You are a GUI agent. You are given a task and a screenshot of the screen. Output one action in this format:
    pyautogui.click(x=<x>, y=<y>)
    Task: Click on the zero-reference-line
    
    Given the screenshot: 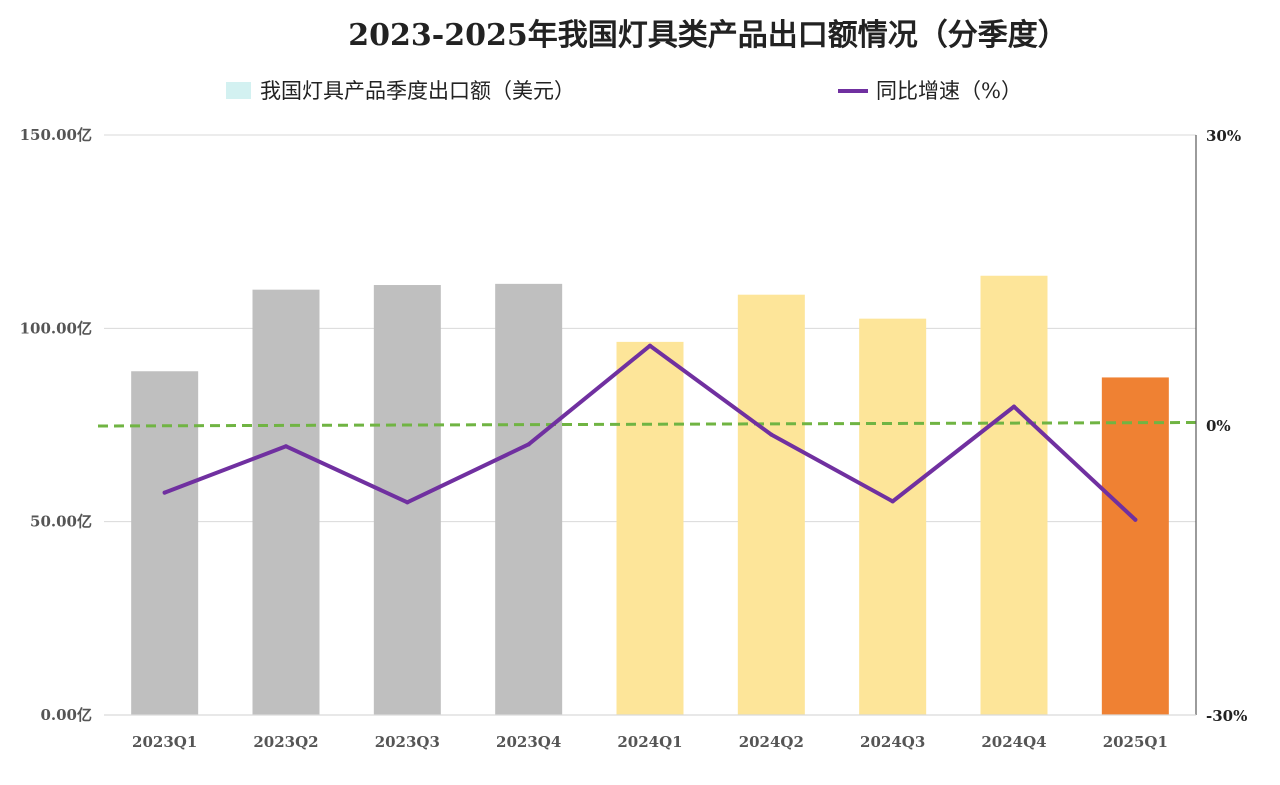 What is the action you would take?
    pyautogui.click(x=647, y=424)
    